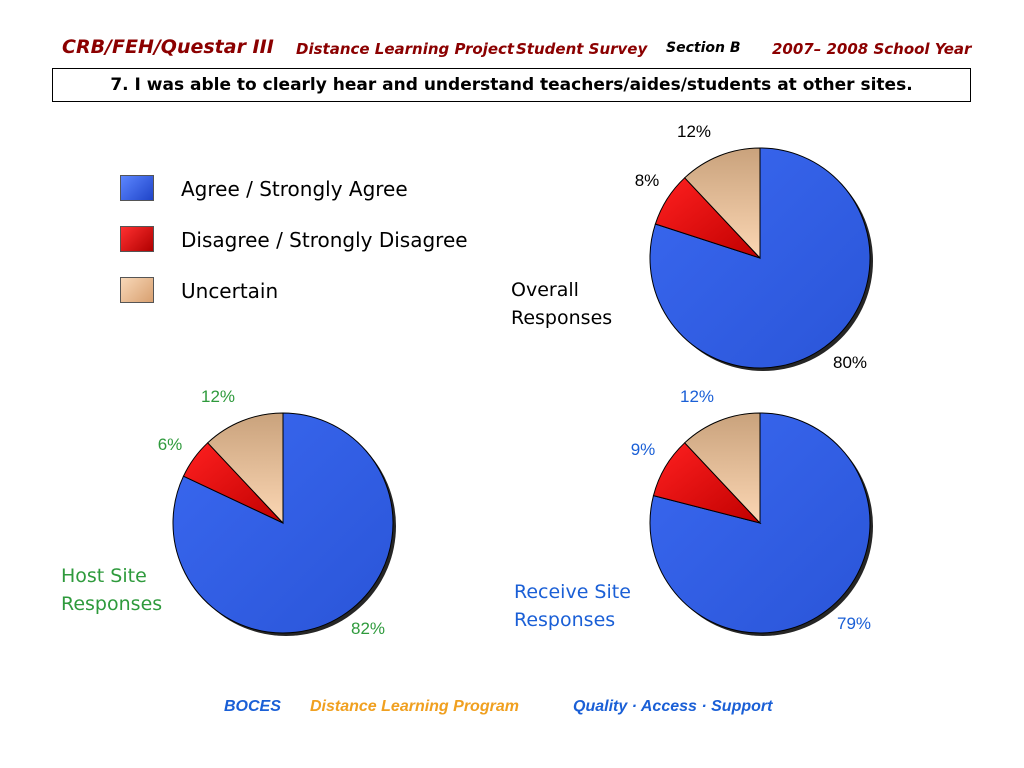 This screenshot has width=1024, height=768. I want to click on header-section: Section B, so click(703, 48).